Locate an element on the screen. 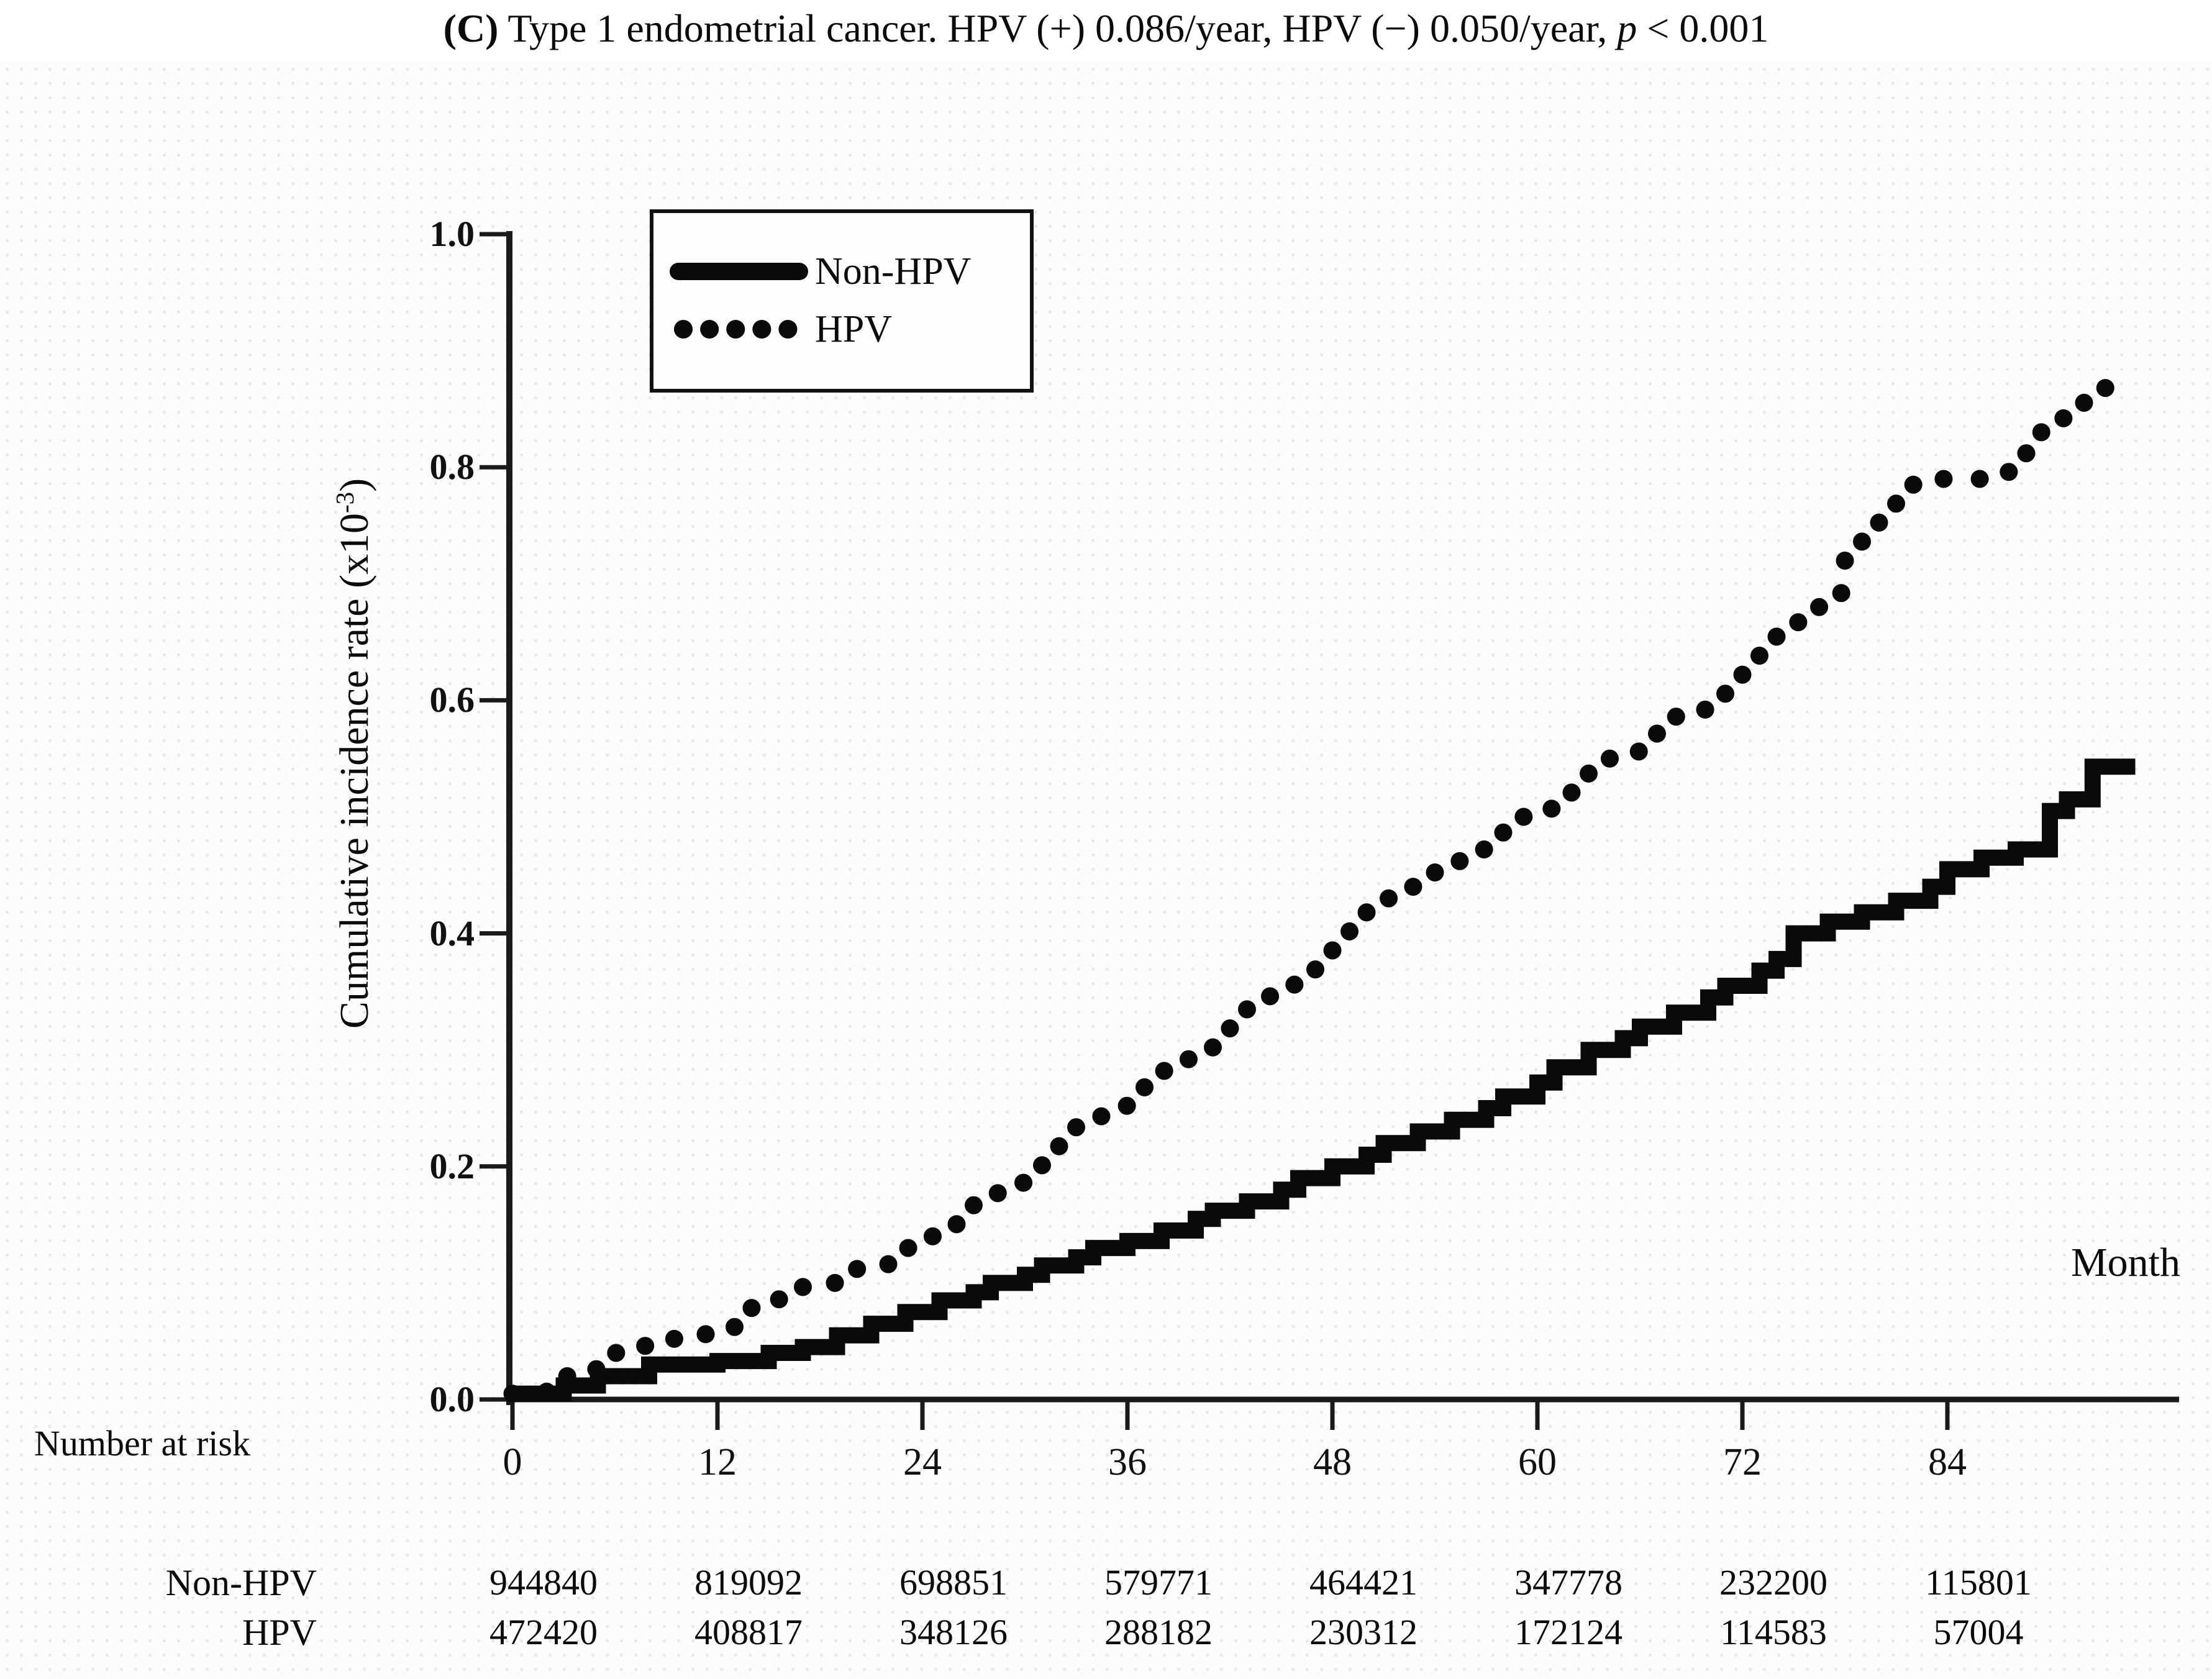  y-axis-title-text: Cumulative incidence rate (x10 is located at coordinates (354, 770).